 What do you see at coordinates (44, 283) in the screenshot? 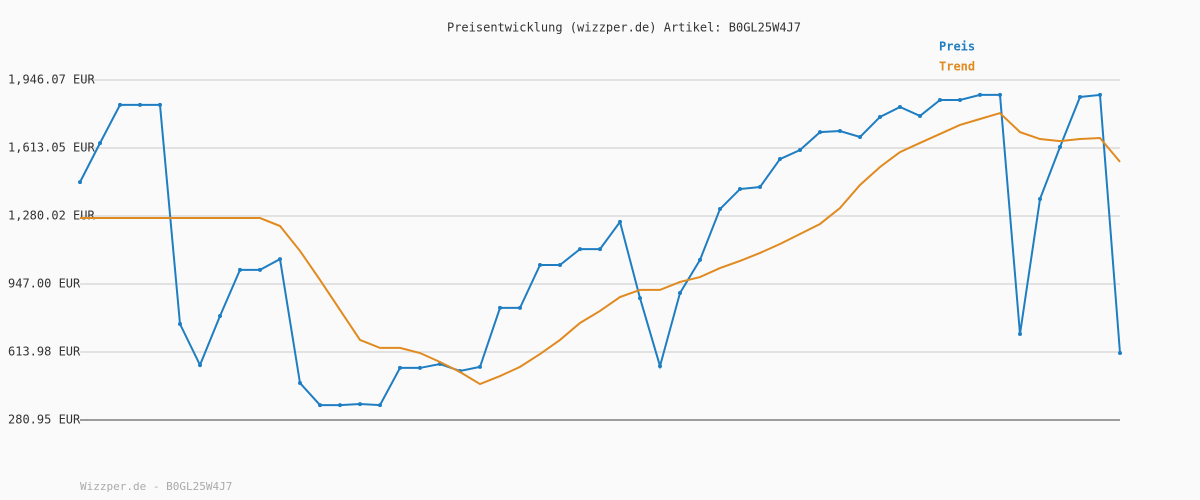
I see `y-tick-label: 947.00 EUR` at bounding box center [44, 283].